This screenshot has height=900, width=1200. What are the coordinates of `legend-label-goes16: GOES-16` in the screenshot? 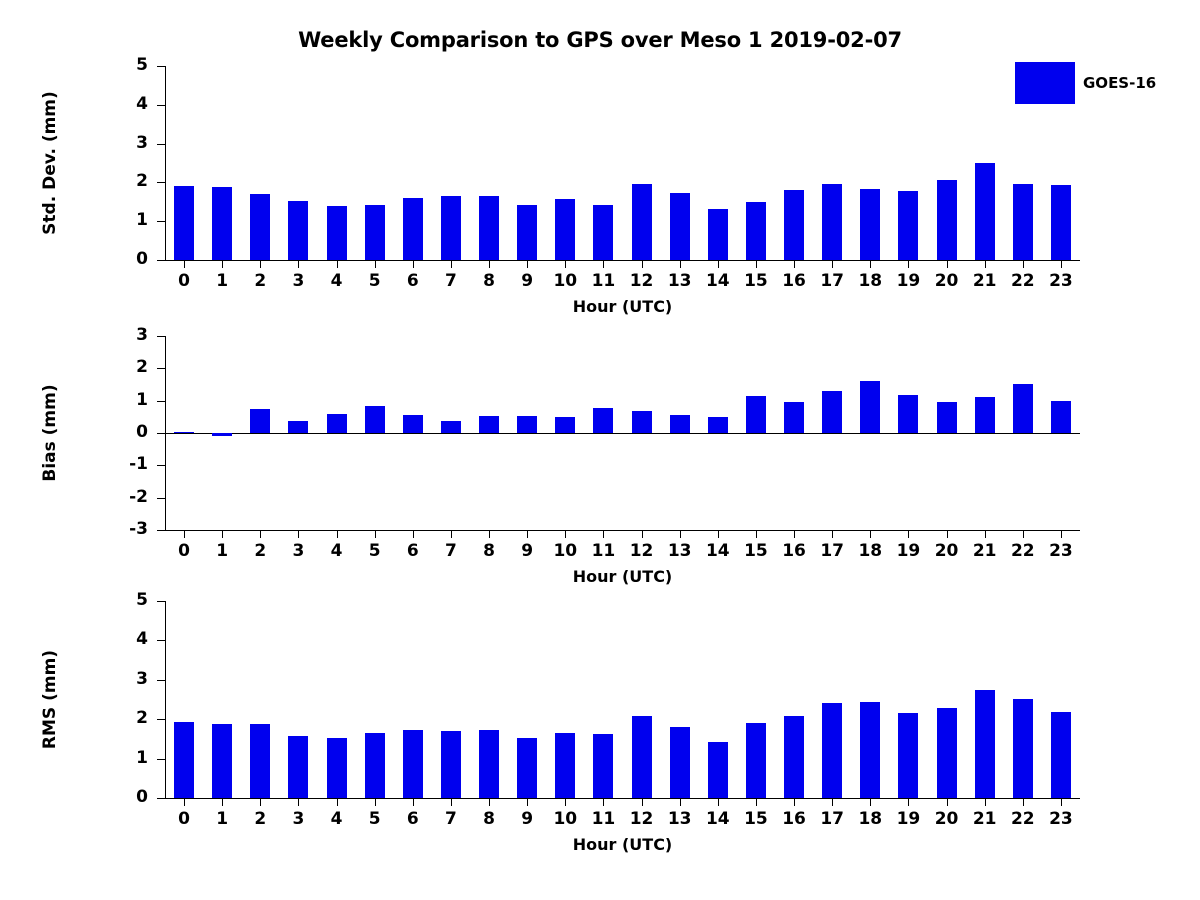 It's located at (1120, 83).